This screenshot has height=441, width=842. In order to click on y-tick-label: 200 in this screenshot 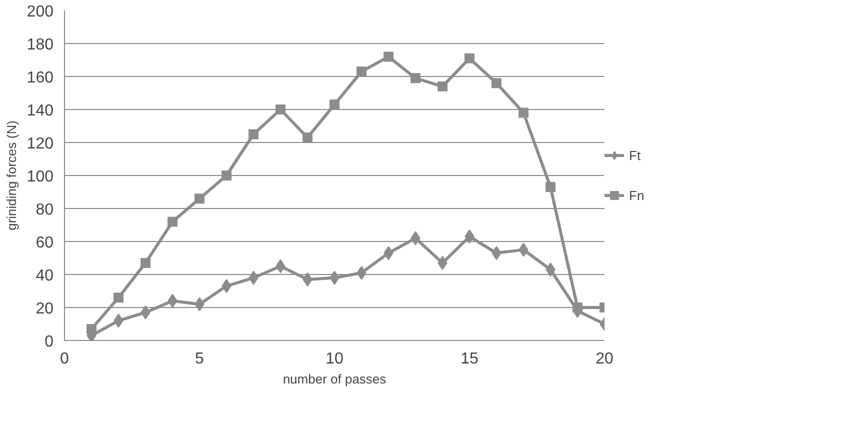, I will do `click(40, 12)`.